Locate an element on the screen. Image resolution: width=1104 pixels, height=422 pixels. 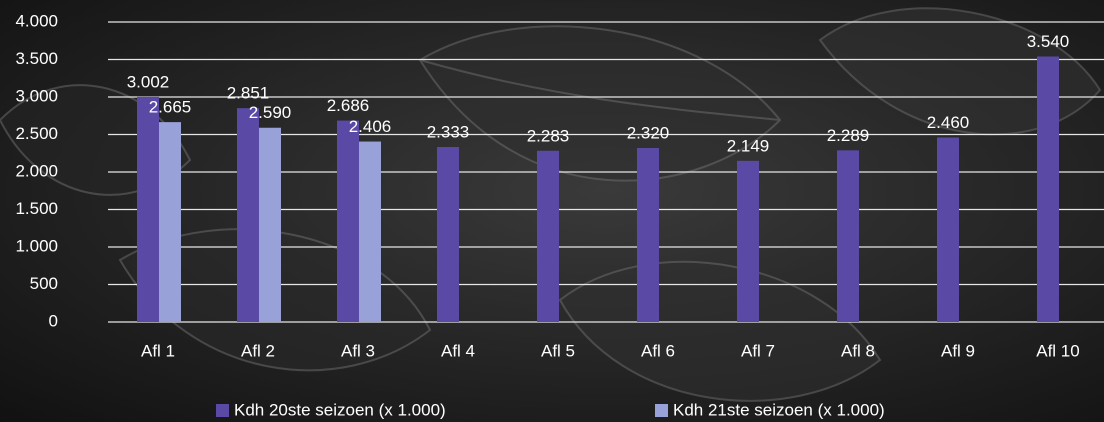
y-tick-label: 2.500 is located at coordinates (36, 133).